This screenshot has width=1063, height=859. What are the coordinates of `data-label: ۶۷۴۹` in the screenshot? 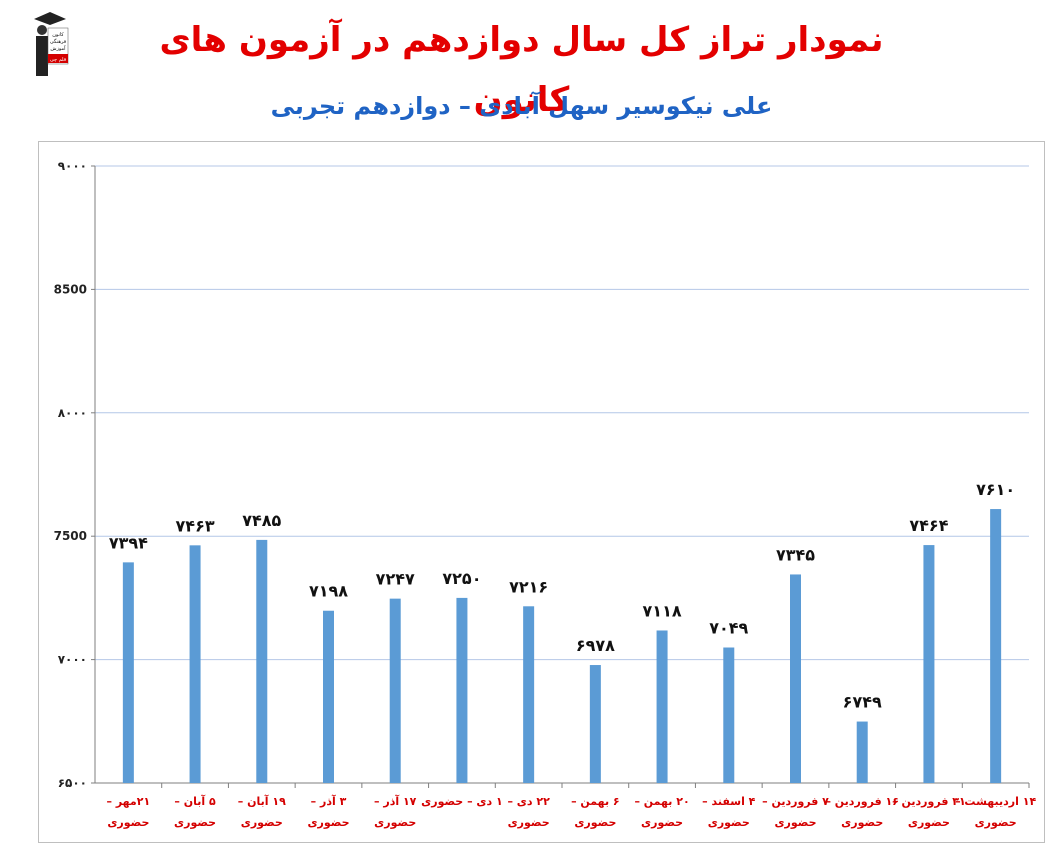 It's located at (862, 702).